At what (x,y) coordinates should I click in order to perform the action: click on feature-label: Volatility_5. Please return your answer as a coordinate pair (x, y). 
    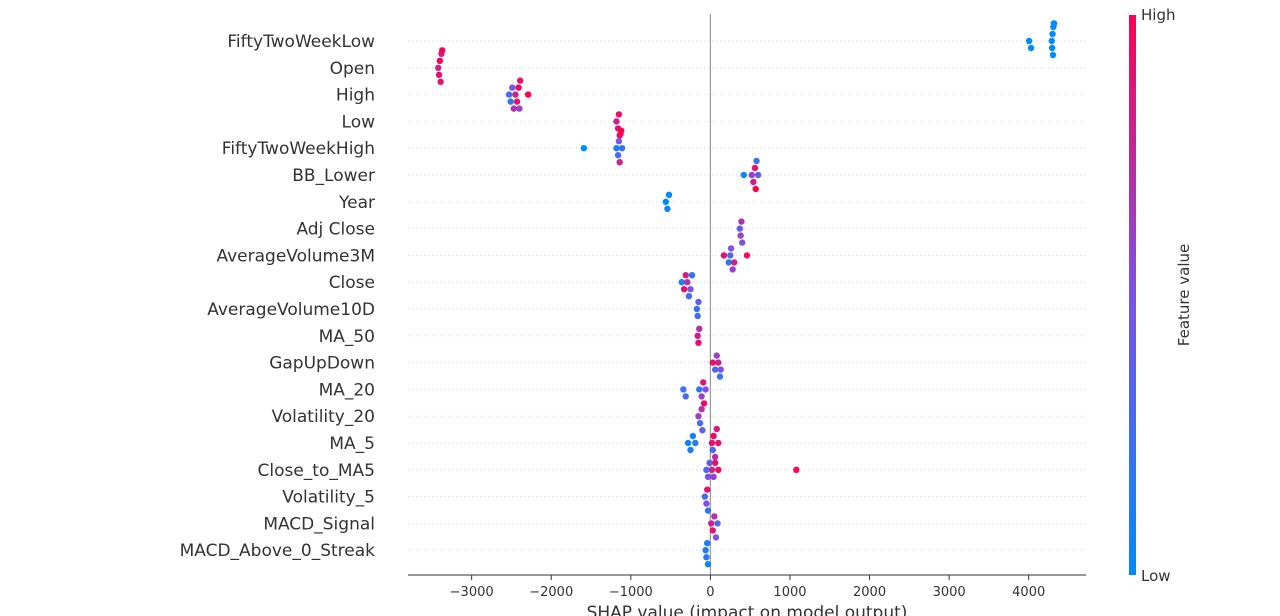
    Looking at the image, I should click on (328, 498).